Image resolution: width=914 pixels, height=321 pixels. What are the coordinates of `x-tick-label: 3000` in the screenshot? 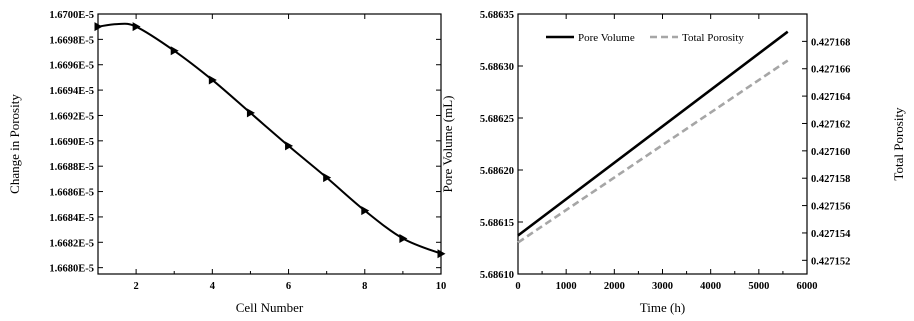 It's located at (662, 286).